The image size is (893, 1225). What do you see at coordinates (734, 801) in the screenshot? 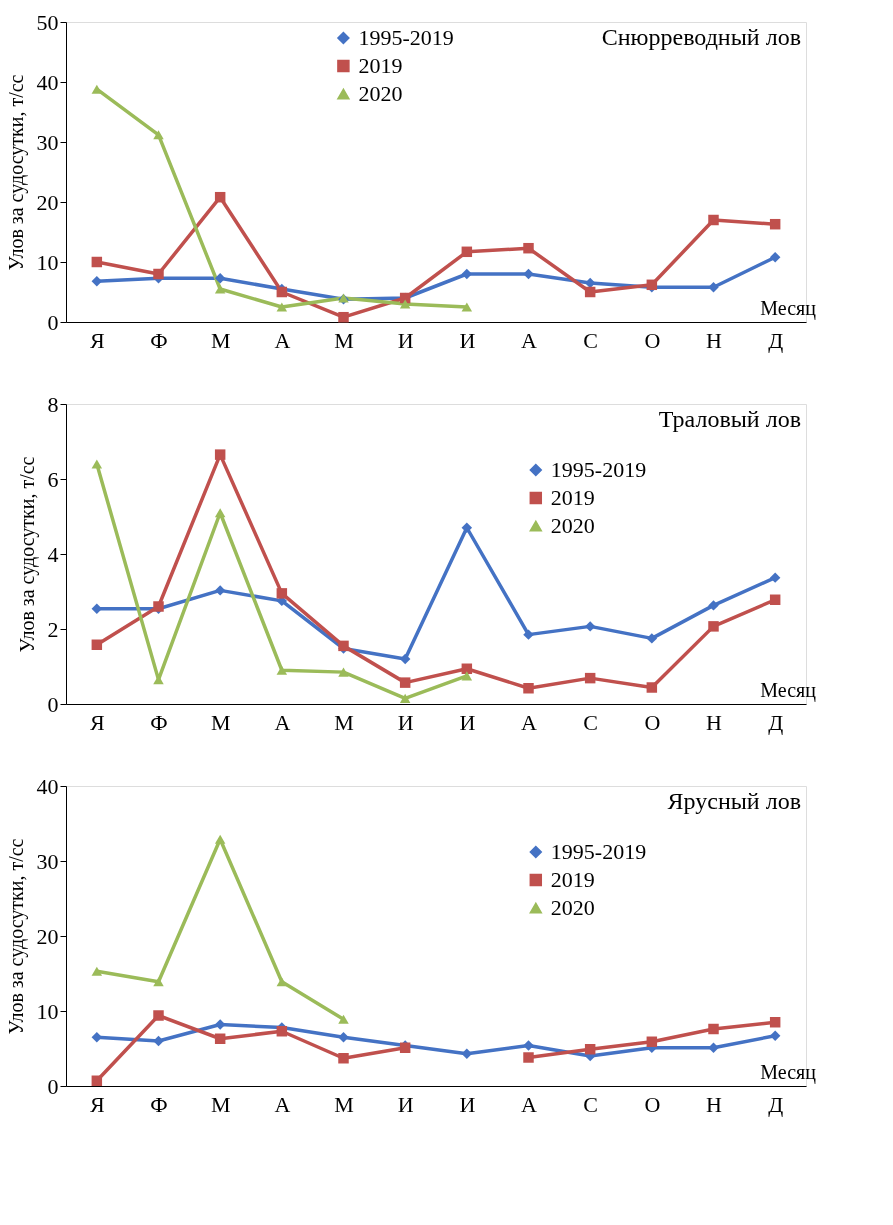
I see `chart-title: Ярусный лов` at bounding box center [734, 801].